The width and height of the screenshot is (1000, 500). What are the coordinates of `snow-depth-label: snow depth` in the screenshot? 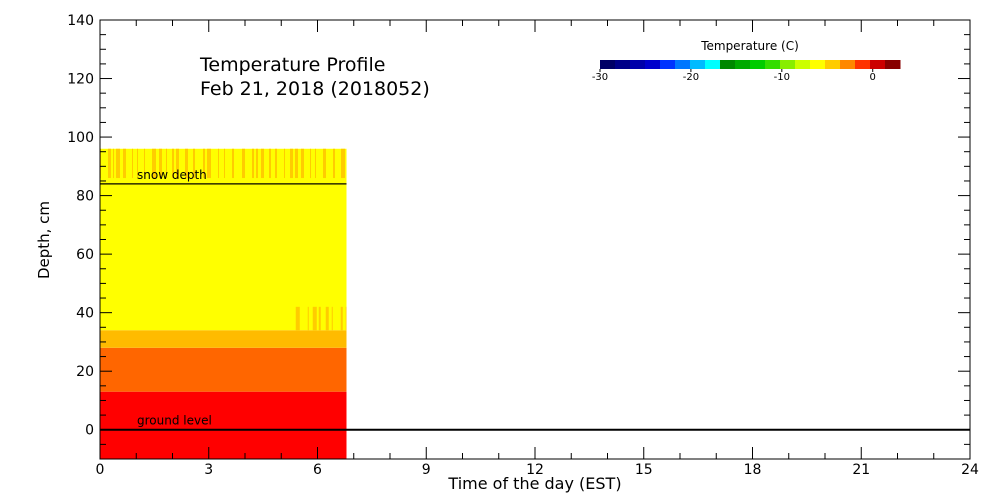 It's located at (172, 175).